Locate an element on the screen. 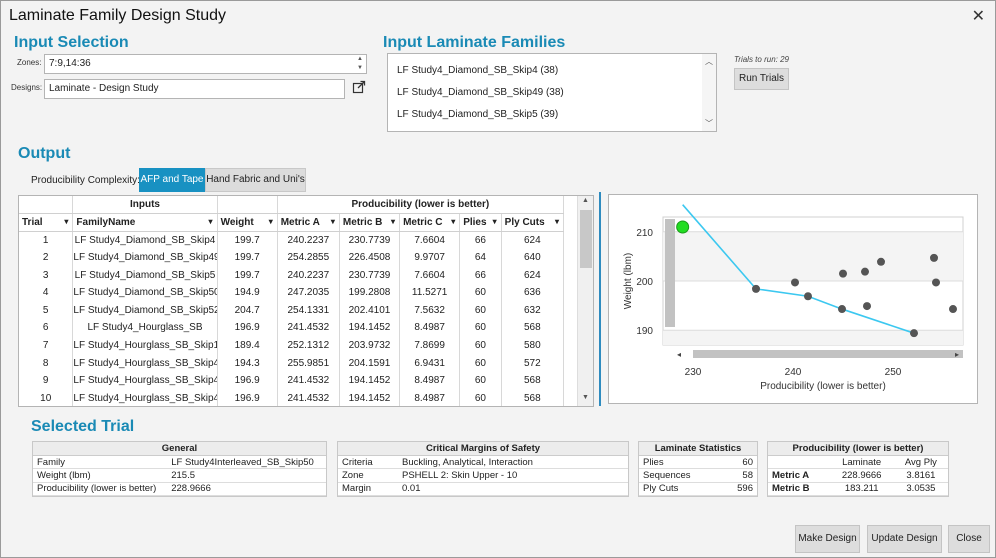 Image resolution: width=996 pixels, height=558 pixels. table-cell: 8 is located at coordinates (46, 363).